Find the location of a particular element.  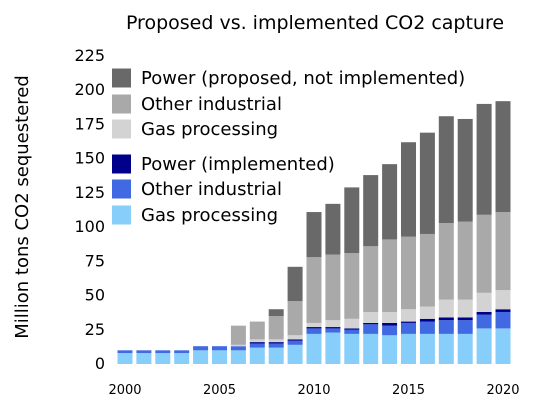

y-tick-label: 175 is located at coordinates (89, 123).